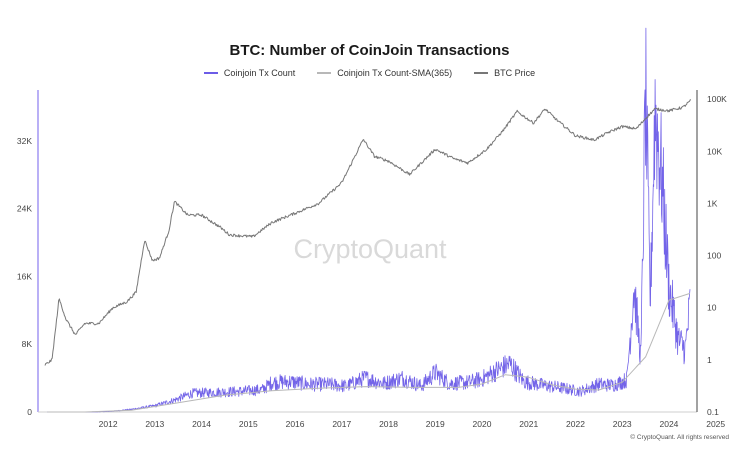 This screenshot has height=455, width=739. I want to click on legend-item-btc-price: BTC Price, so click(504, 73).